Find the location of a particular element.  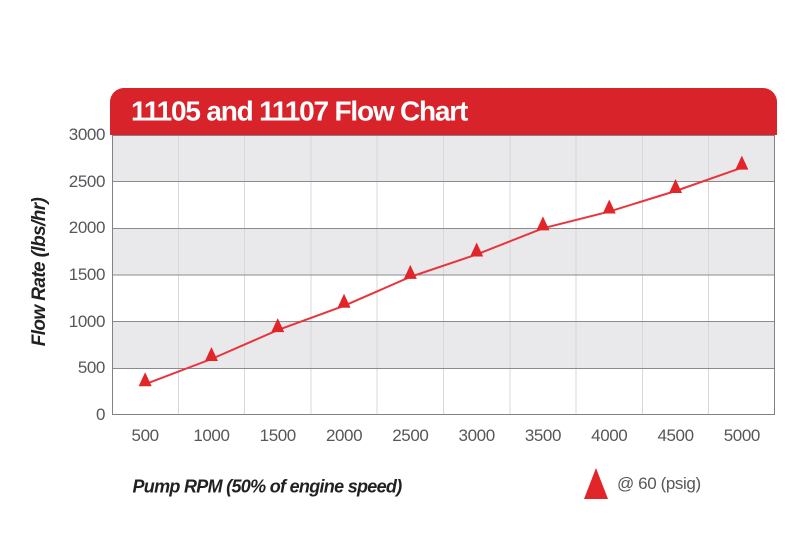

legend-label: @ 60 (psig) is located at coordinates (659, 483).